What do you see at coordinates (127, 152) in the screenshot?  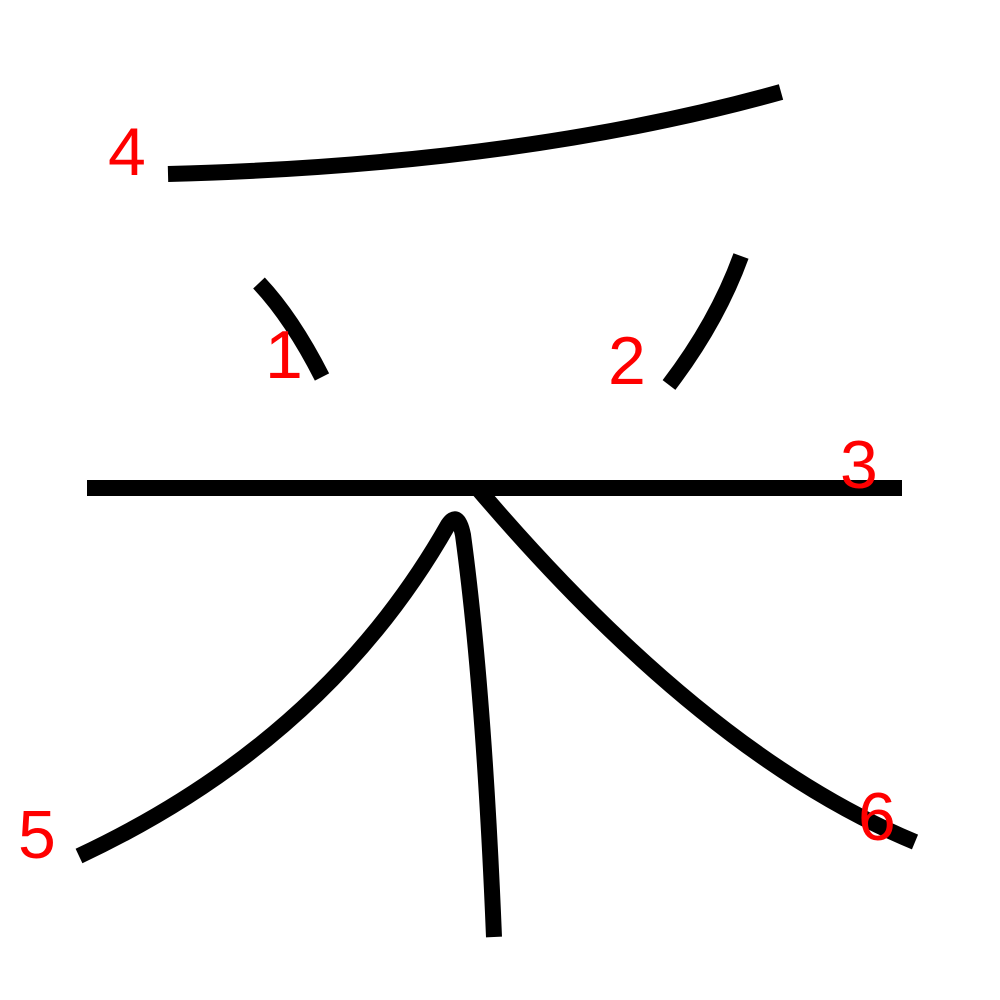 I see `stroke-label-4: 4` at bounding box center [127, 152].